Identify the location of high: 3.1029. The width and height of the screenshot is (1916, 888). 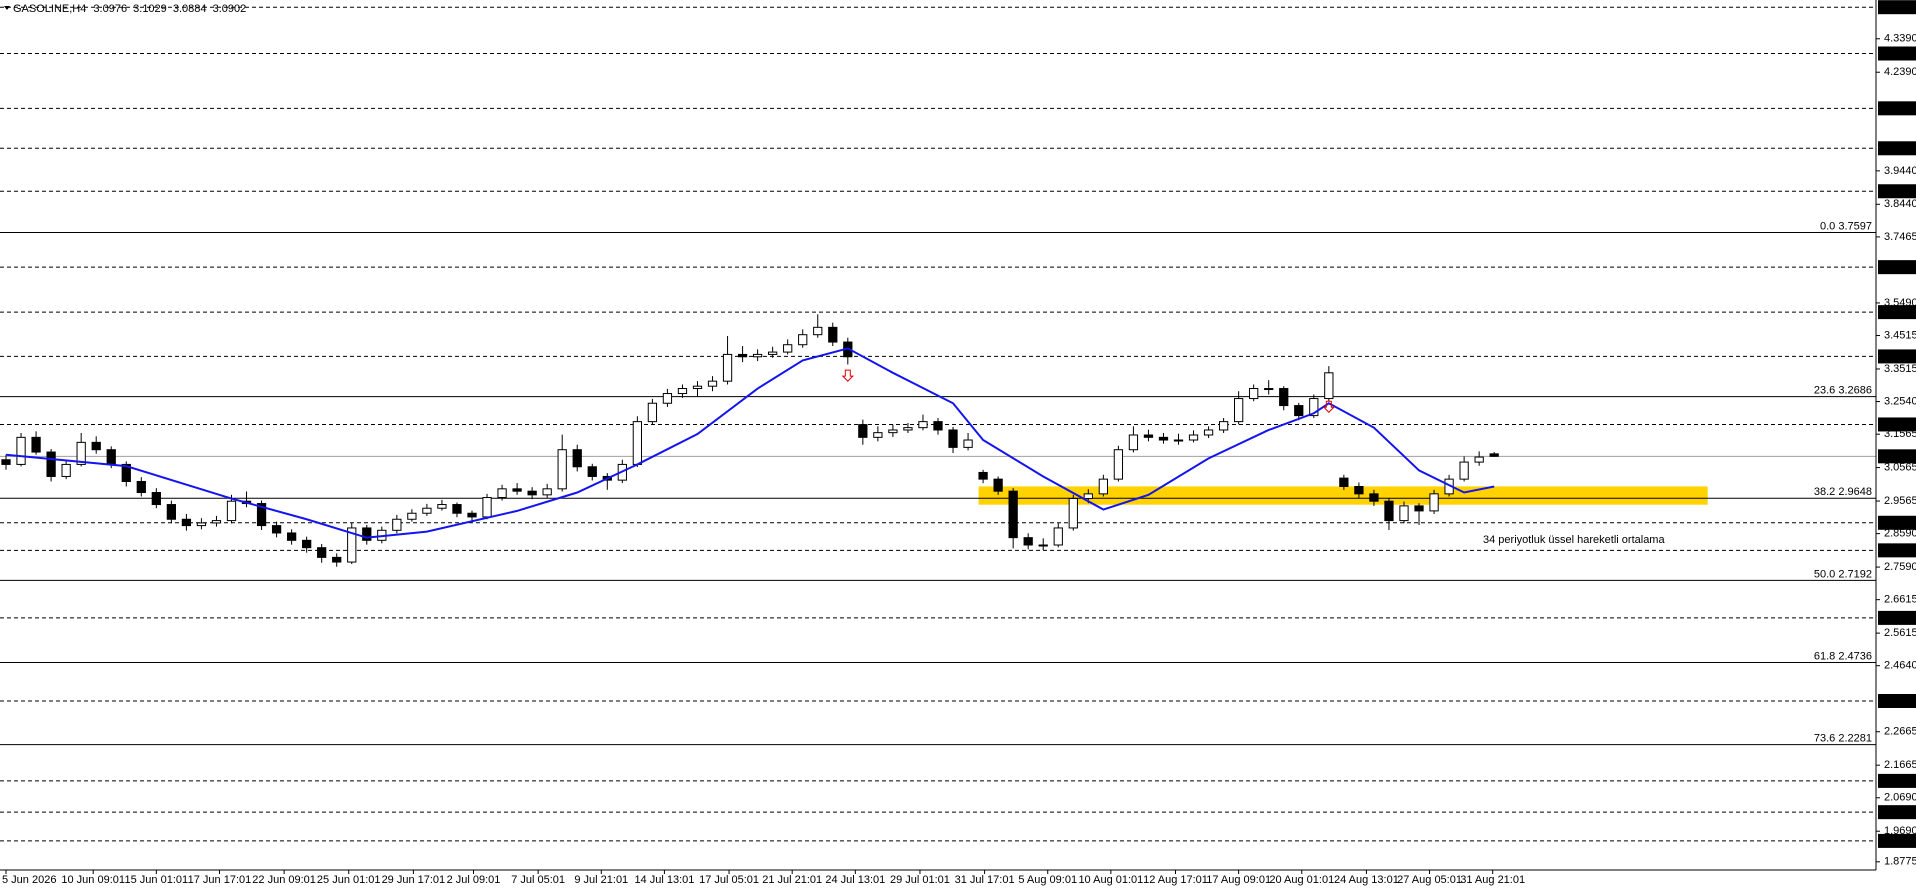
(150, 9).